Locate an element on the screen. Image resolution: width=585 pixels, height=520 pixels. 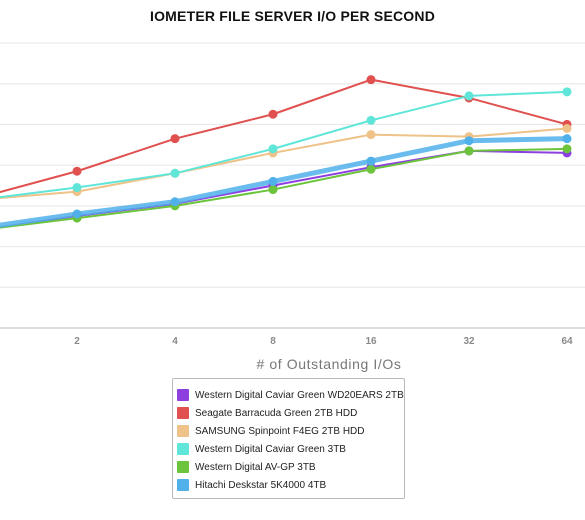
legend-item: Western Digital AV-GP 3TB is located at coordinates (288, 467).